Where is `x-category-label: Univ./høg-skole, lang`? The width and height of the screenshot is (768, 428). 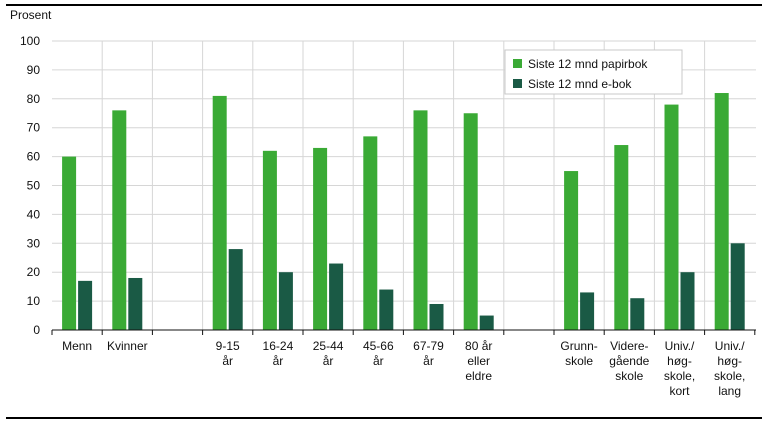
x-category-label: Univ./høg-skole, lang is located at coordinates (729, 368).